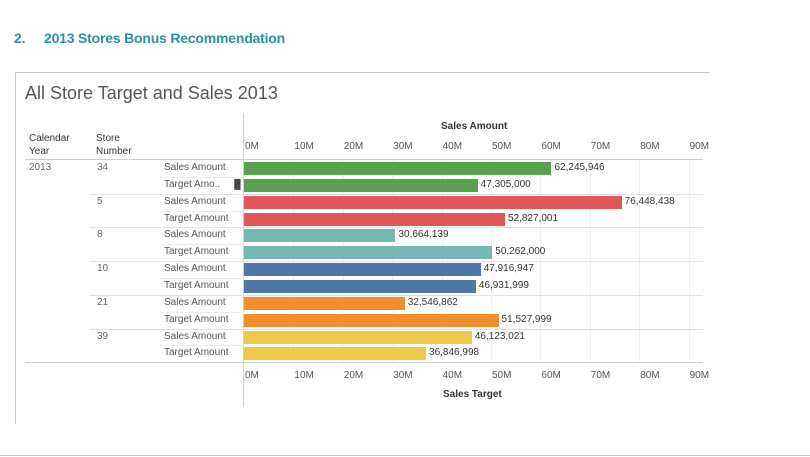 The height and width of the screenshot is (457, 810). I want to click on bottom-tick-label: 40M, so click(452, 375).